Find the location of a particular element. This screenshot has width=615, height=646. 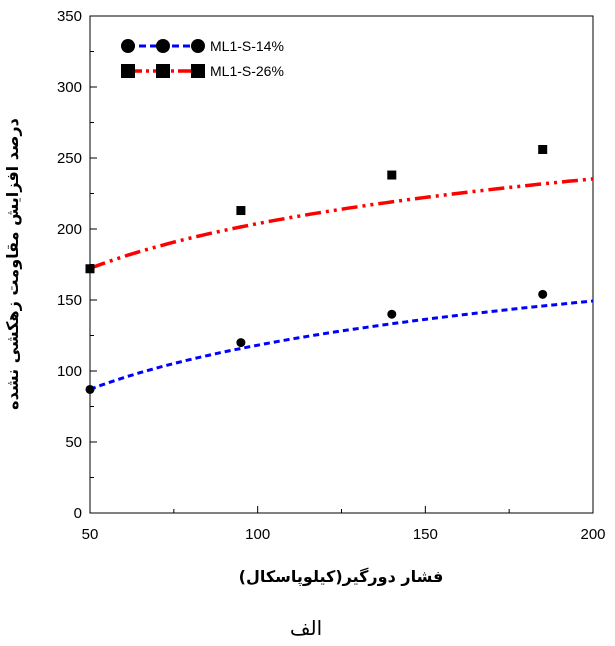

x-tick-label: 50 is located at coordinates (90, 534).